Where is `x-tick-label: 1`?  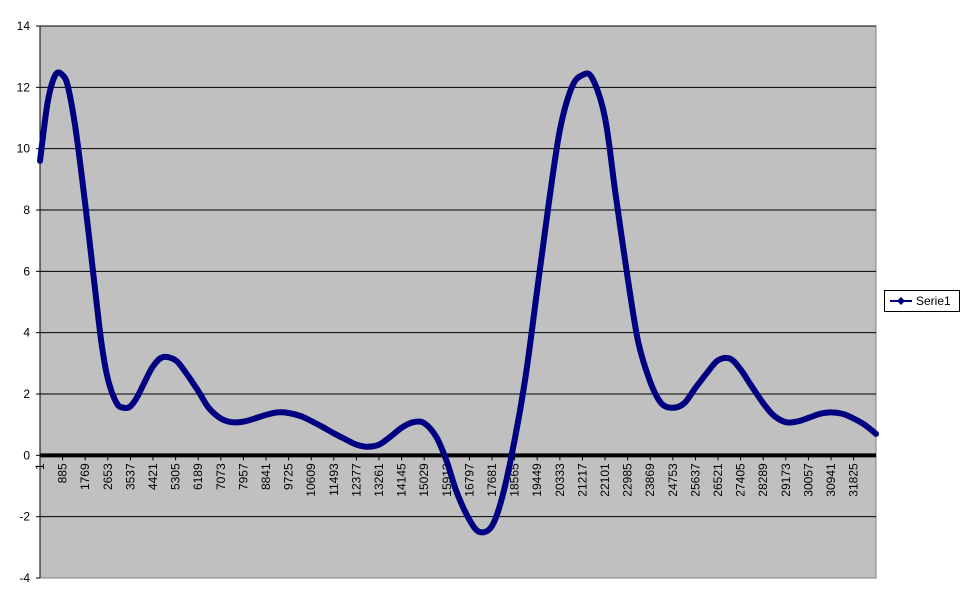
x-tick-label: 1 is located at coordinates (40, 466).